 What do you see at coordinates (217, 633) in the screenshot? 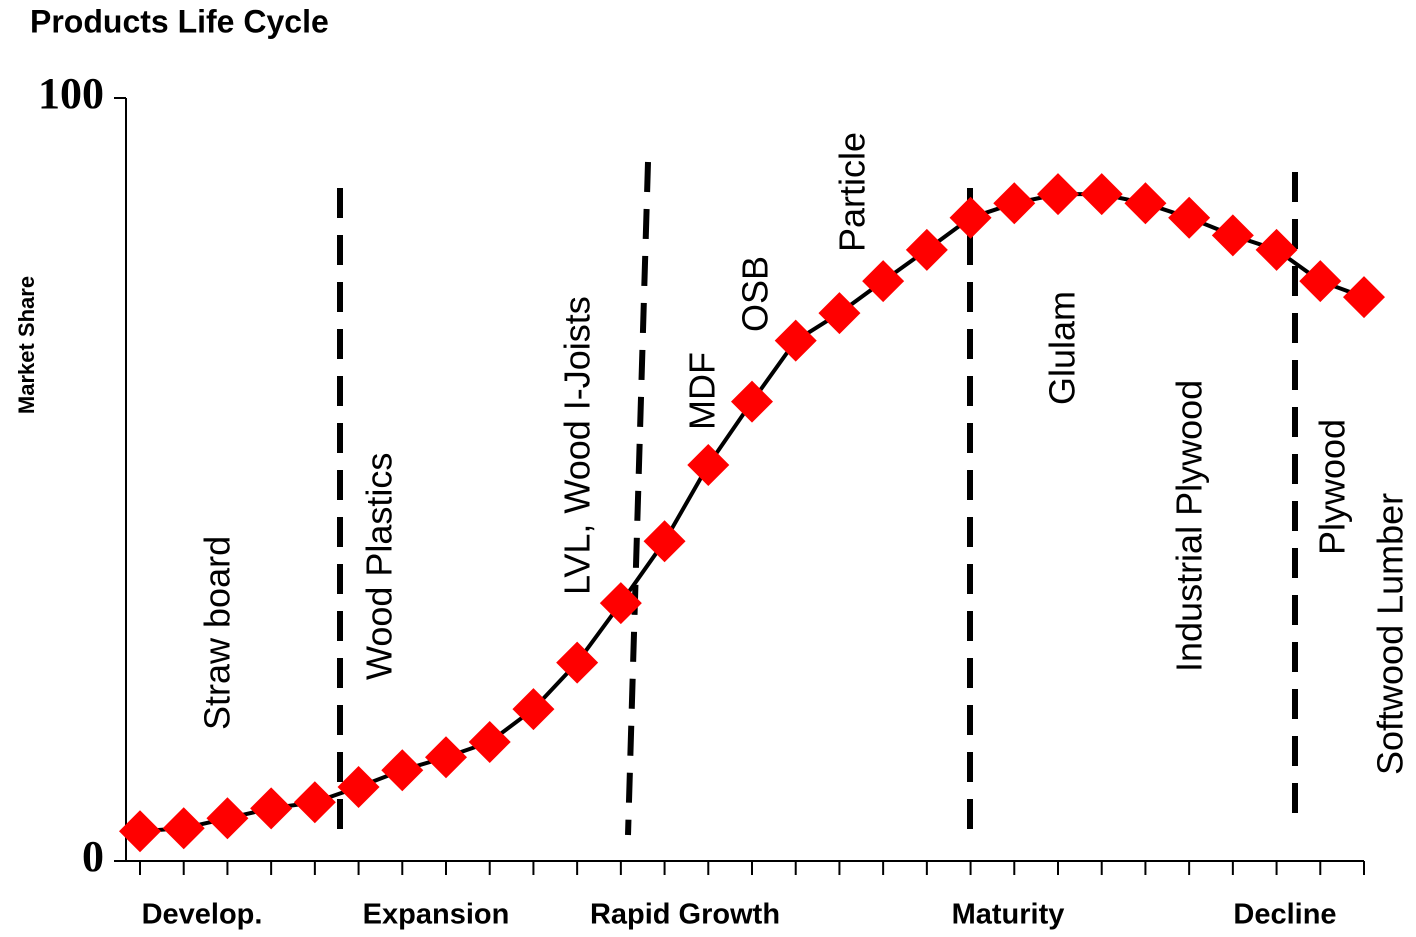
I see `product-label: Straw board` at bounding box center [217, 633].